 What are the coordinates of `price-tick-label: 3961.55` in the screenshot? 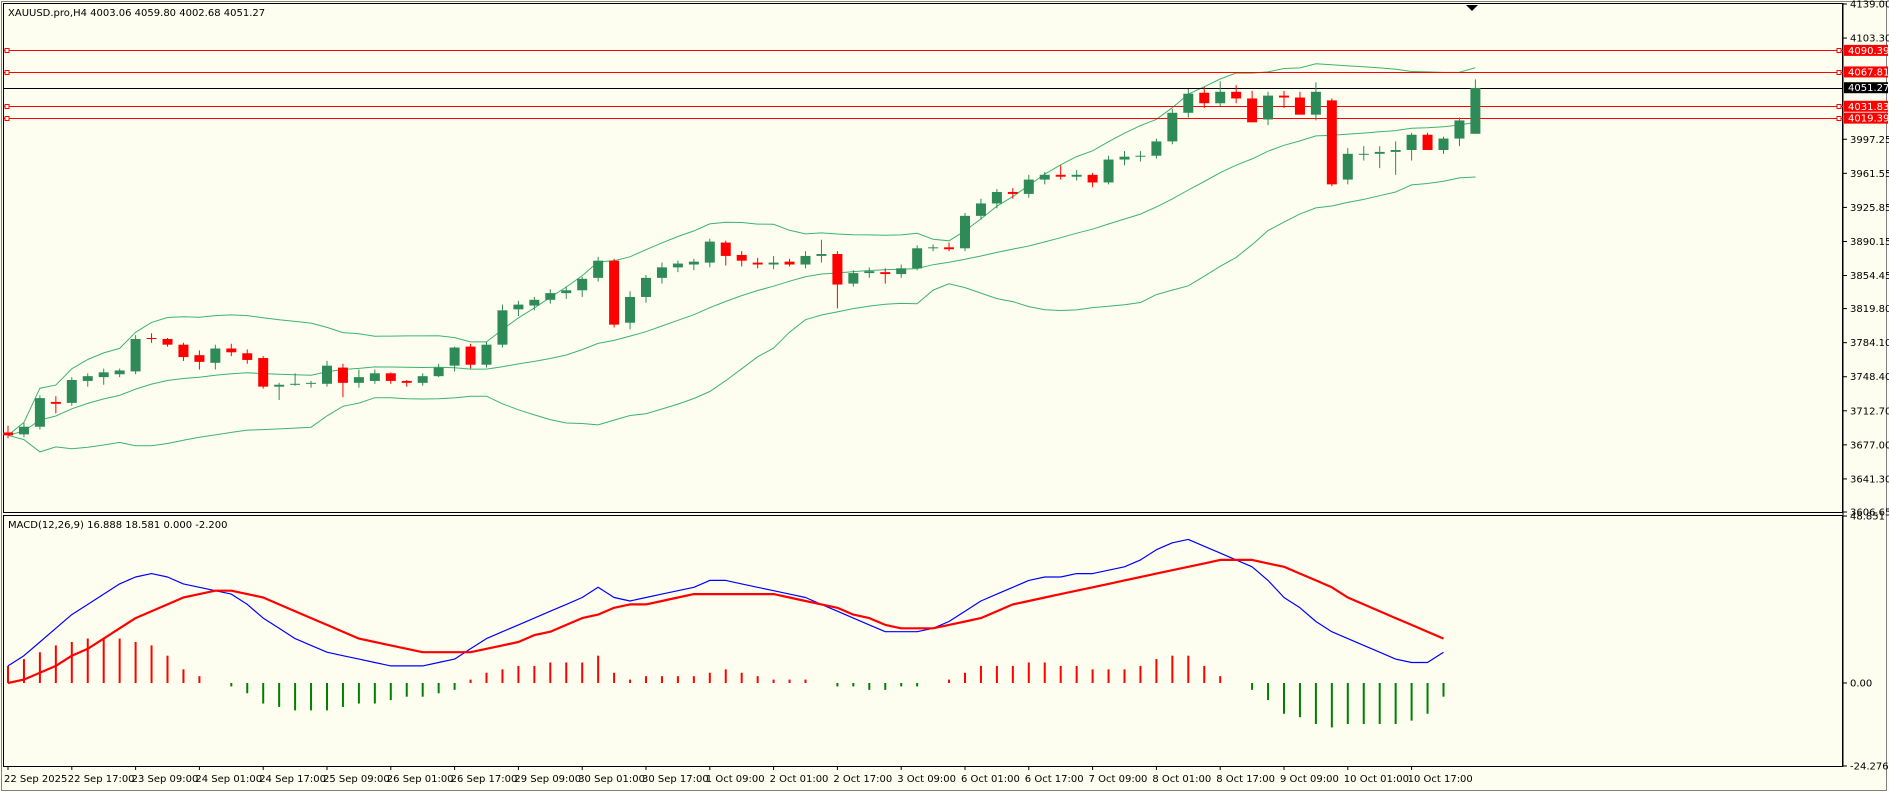 It's located at (1869, 174).